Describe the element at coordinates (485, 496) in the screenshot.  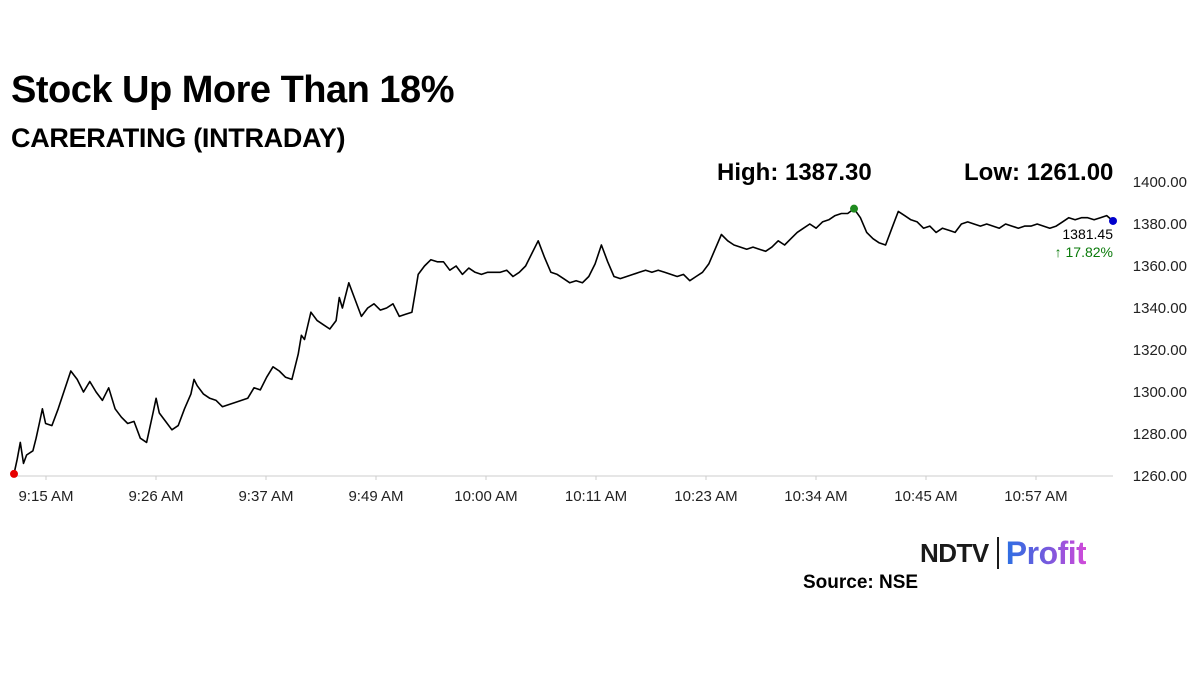
I see `x-tick-label: 10:00 AM` at that location.